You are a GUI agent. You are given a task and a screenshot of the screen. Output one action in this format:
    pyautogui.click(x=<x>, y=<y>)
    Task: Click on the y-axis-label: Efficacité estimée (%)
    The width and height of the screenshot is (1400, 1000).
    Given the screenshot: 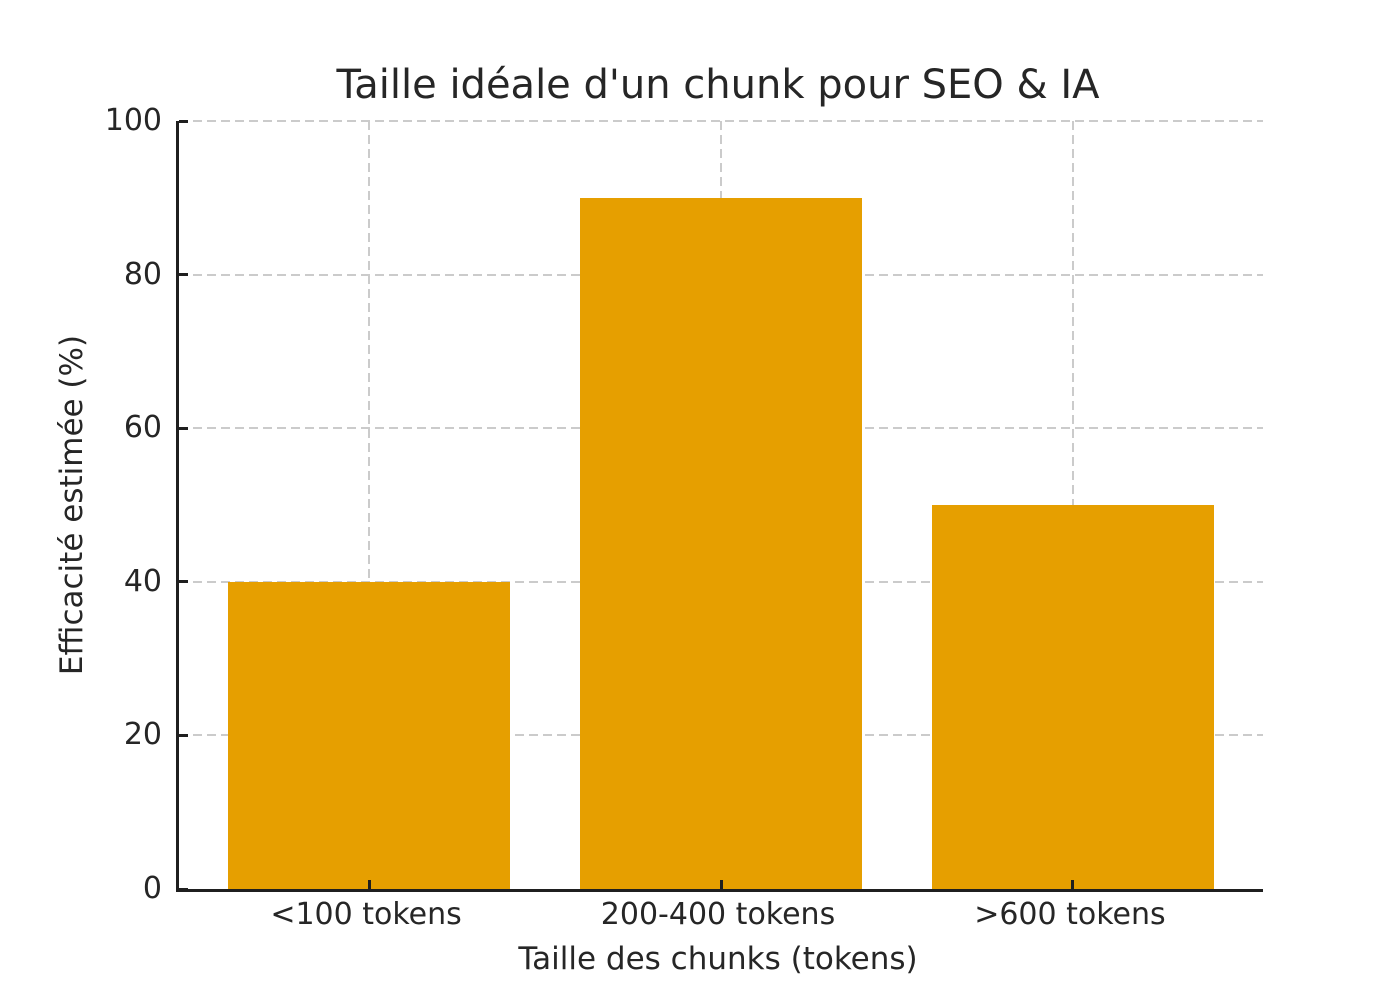 What is the action you would take?
    pyautogui.click(x=72, y=505)
    